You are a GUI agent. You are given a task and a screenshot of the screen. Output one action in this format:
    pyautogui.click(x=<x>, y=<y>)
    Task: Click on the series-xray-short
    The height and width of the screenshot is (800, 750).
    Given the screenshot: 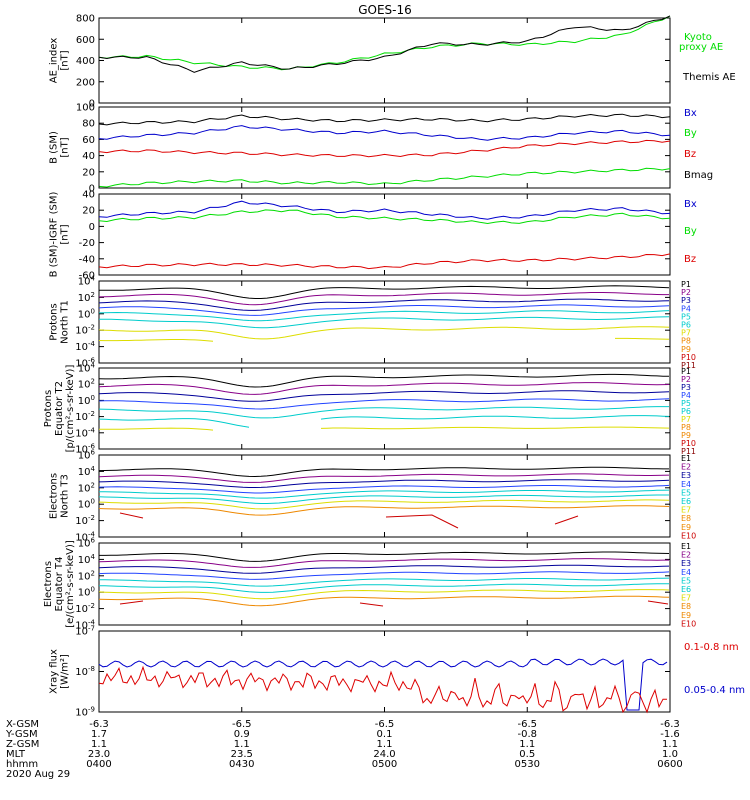 What is the action you would take?
    pyautogui.click(x=383, y=684)
    